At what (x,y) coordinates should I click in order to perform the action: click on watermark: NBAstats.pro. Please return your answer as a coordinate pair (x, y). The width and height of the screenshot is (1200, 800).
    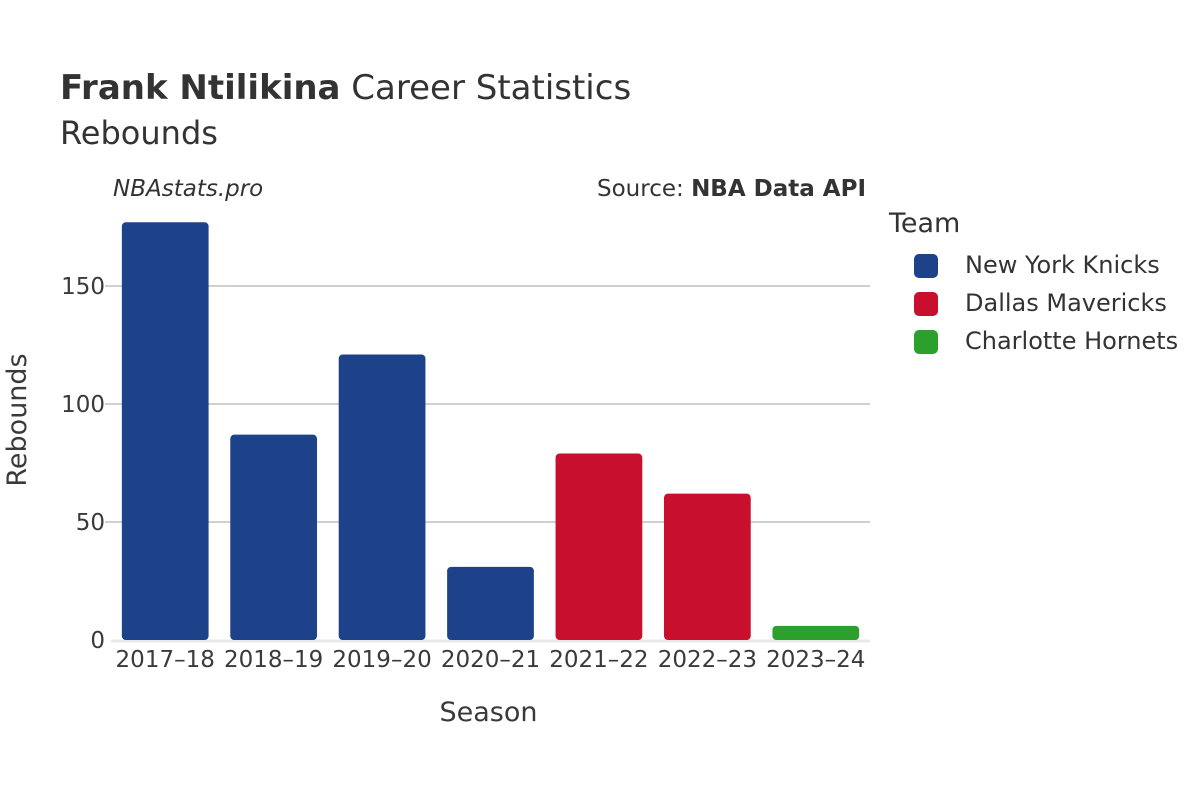
    Looking at the image, I should click on (188, 189).